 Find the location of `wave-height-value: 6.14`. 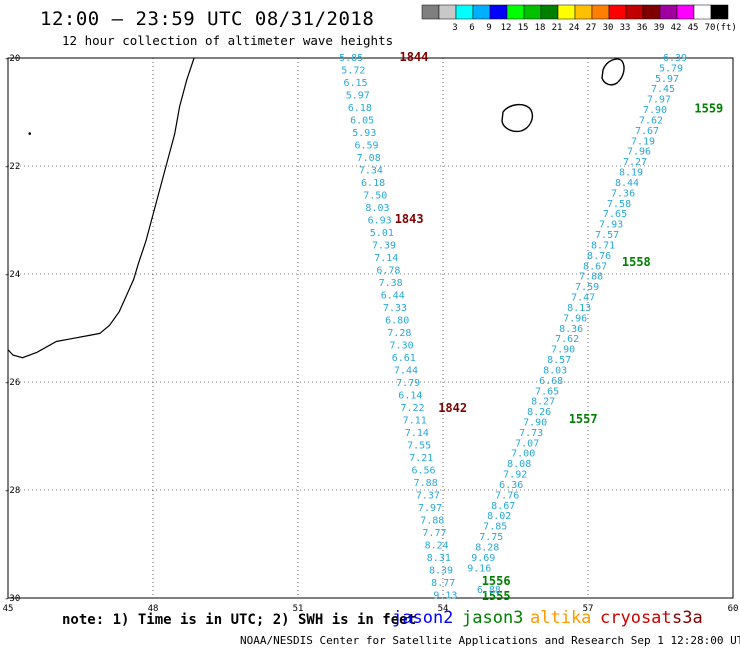

wave-height-value: 6.14 is located at coordinates (410, 395).